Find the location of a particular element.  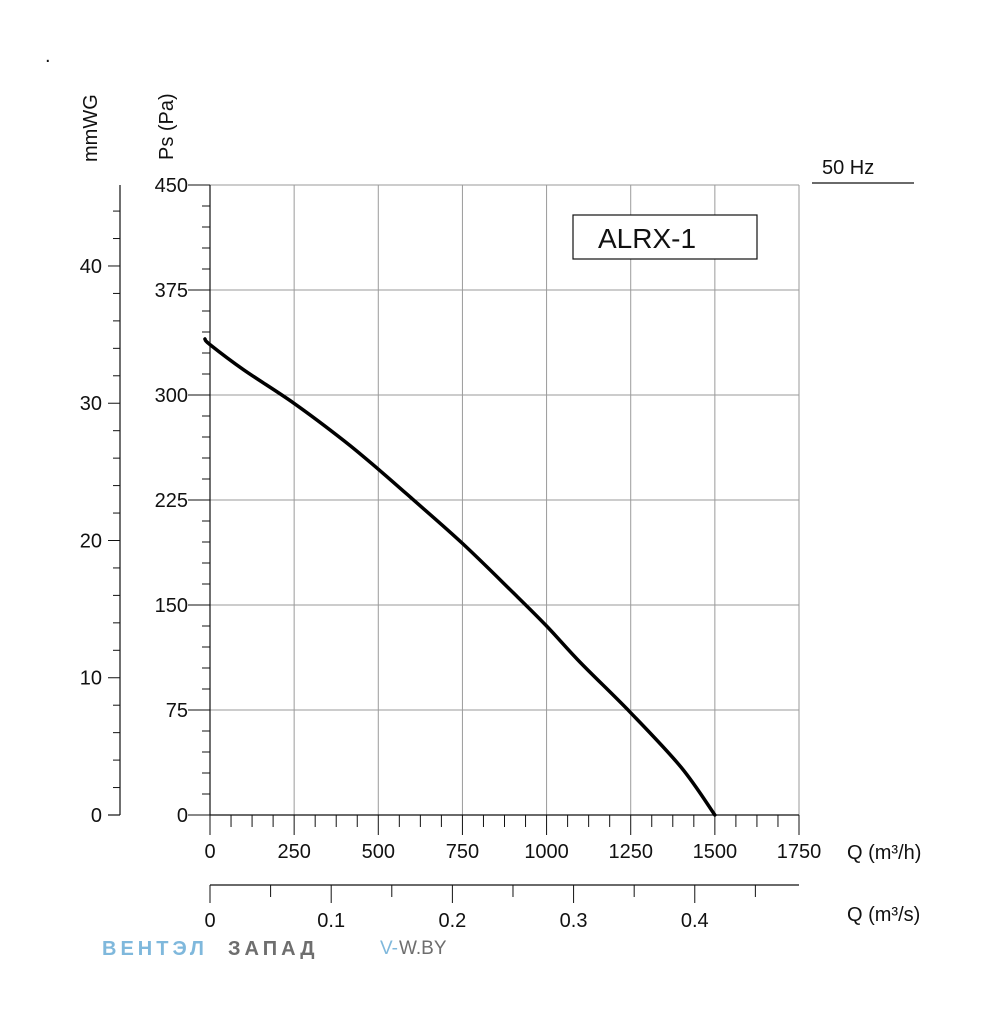

x-axis-1-tick-label: 1750 is located at coordinates (799, 852).